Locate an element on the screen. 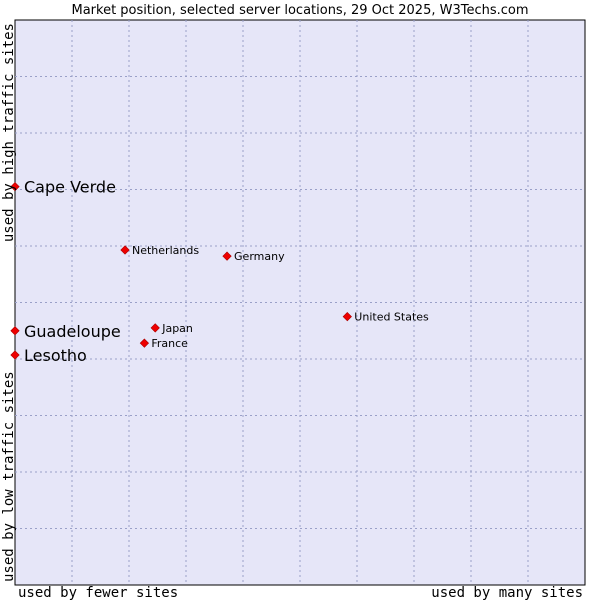 Image resolution: width=600 pixels, height=600 pixels. data-point: Guadeloupe is located at coordinates (65, 331).